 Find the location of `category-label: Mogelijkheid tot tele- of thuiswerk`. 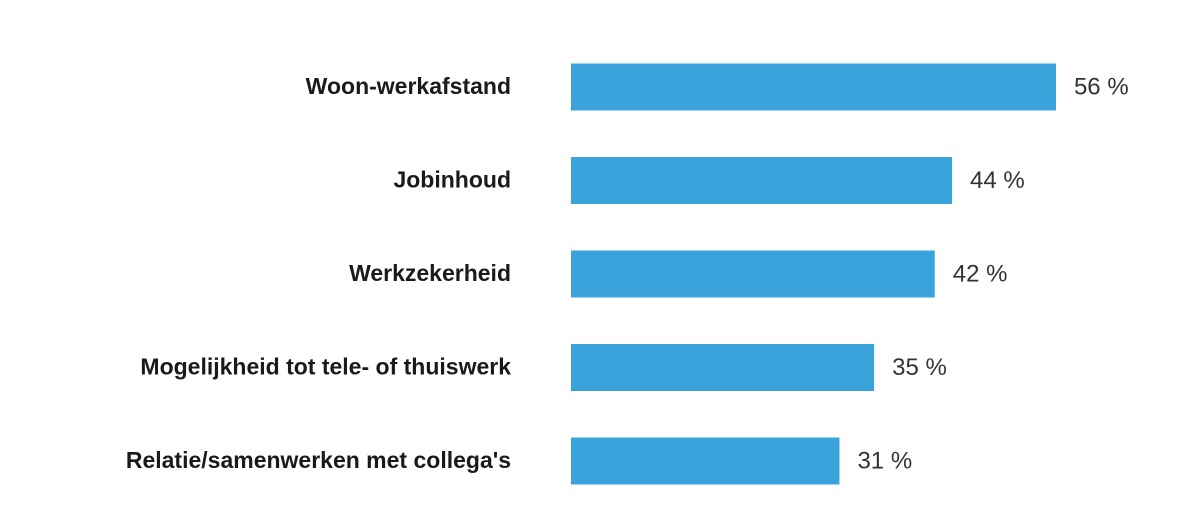

category-label: Mogelijkheid tot tele- of thuiswerk is located at coordinates (325, 367).